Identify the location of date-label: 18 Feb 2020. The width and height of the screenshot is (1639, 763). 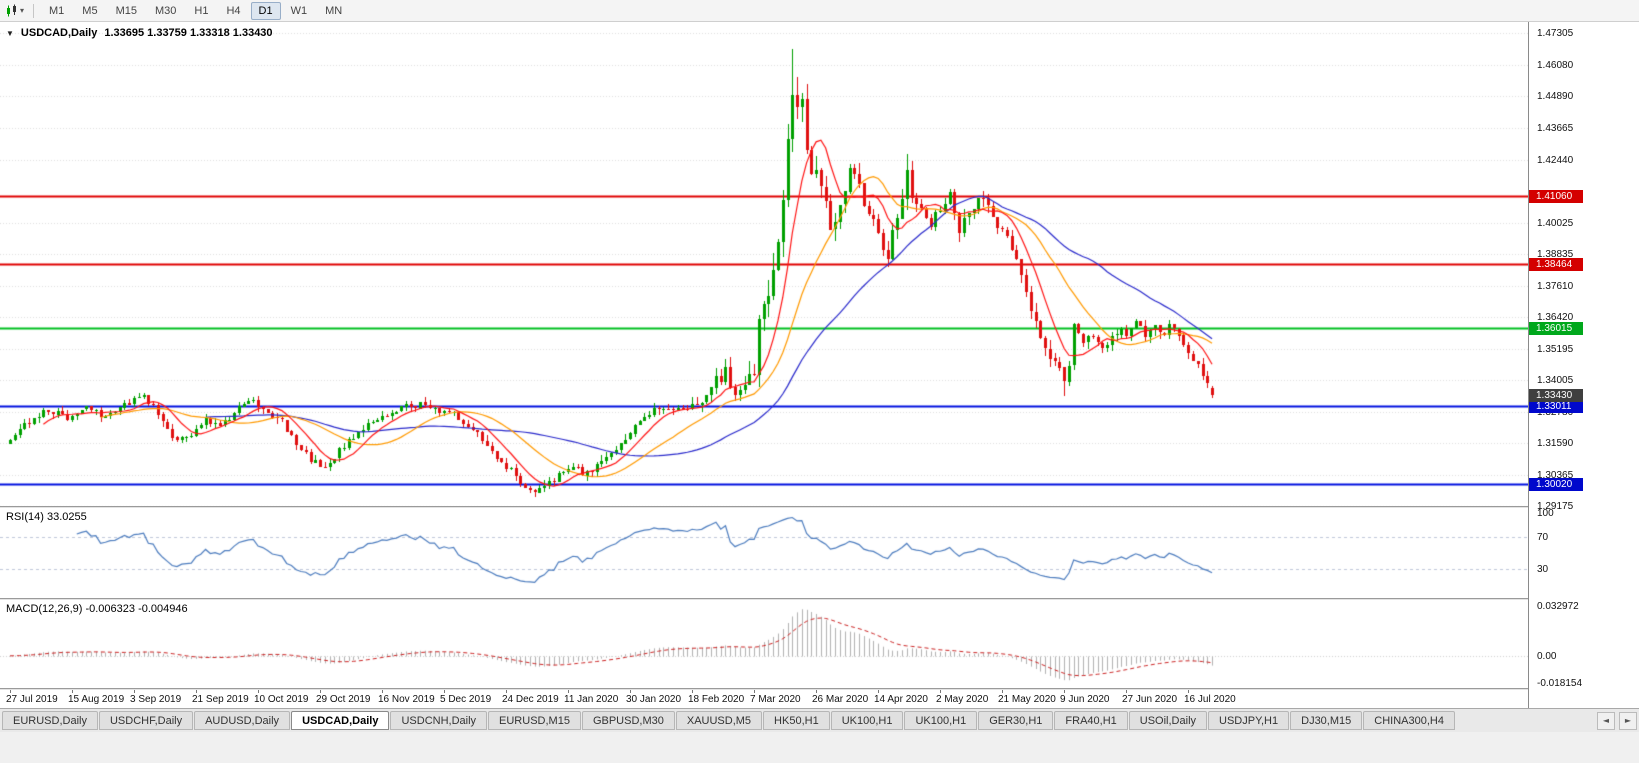
(716, 699).